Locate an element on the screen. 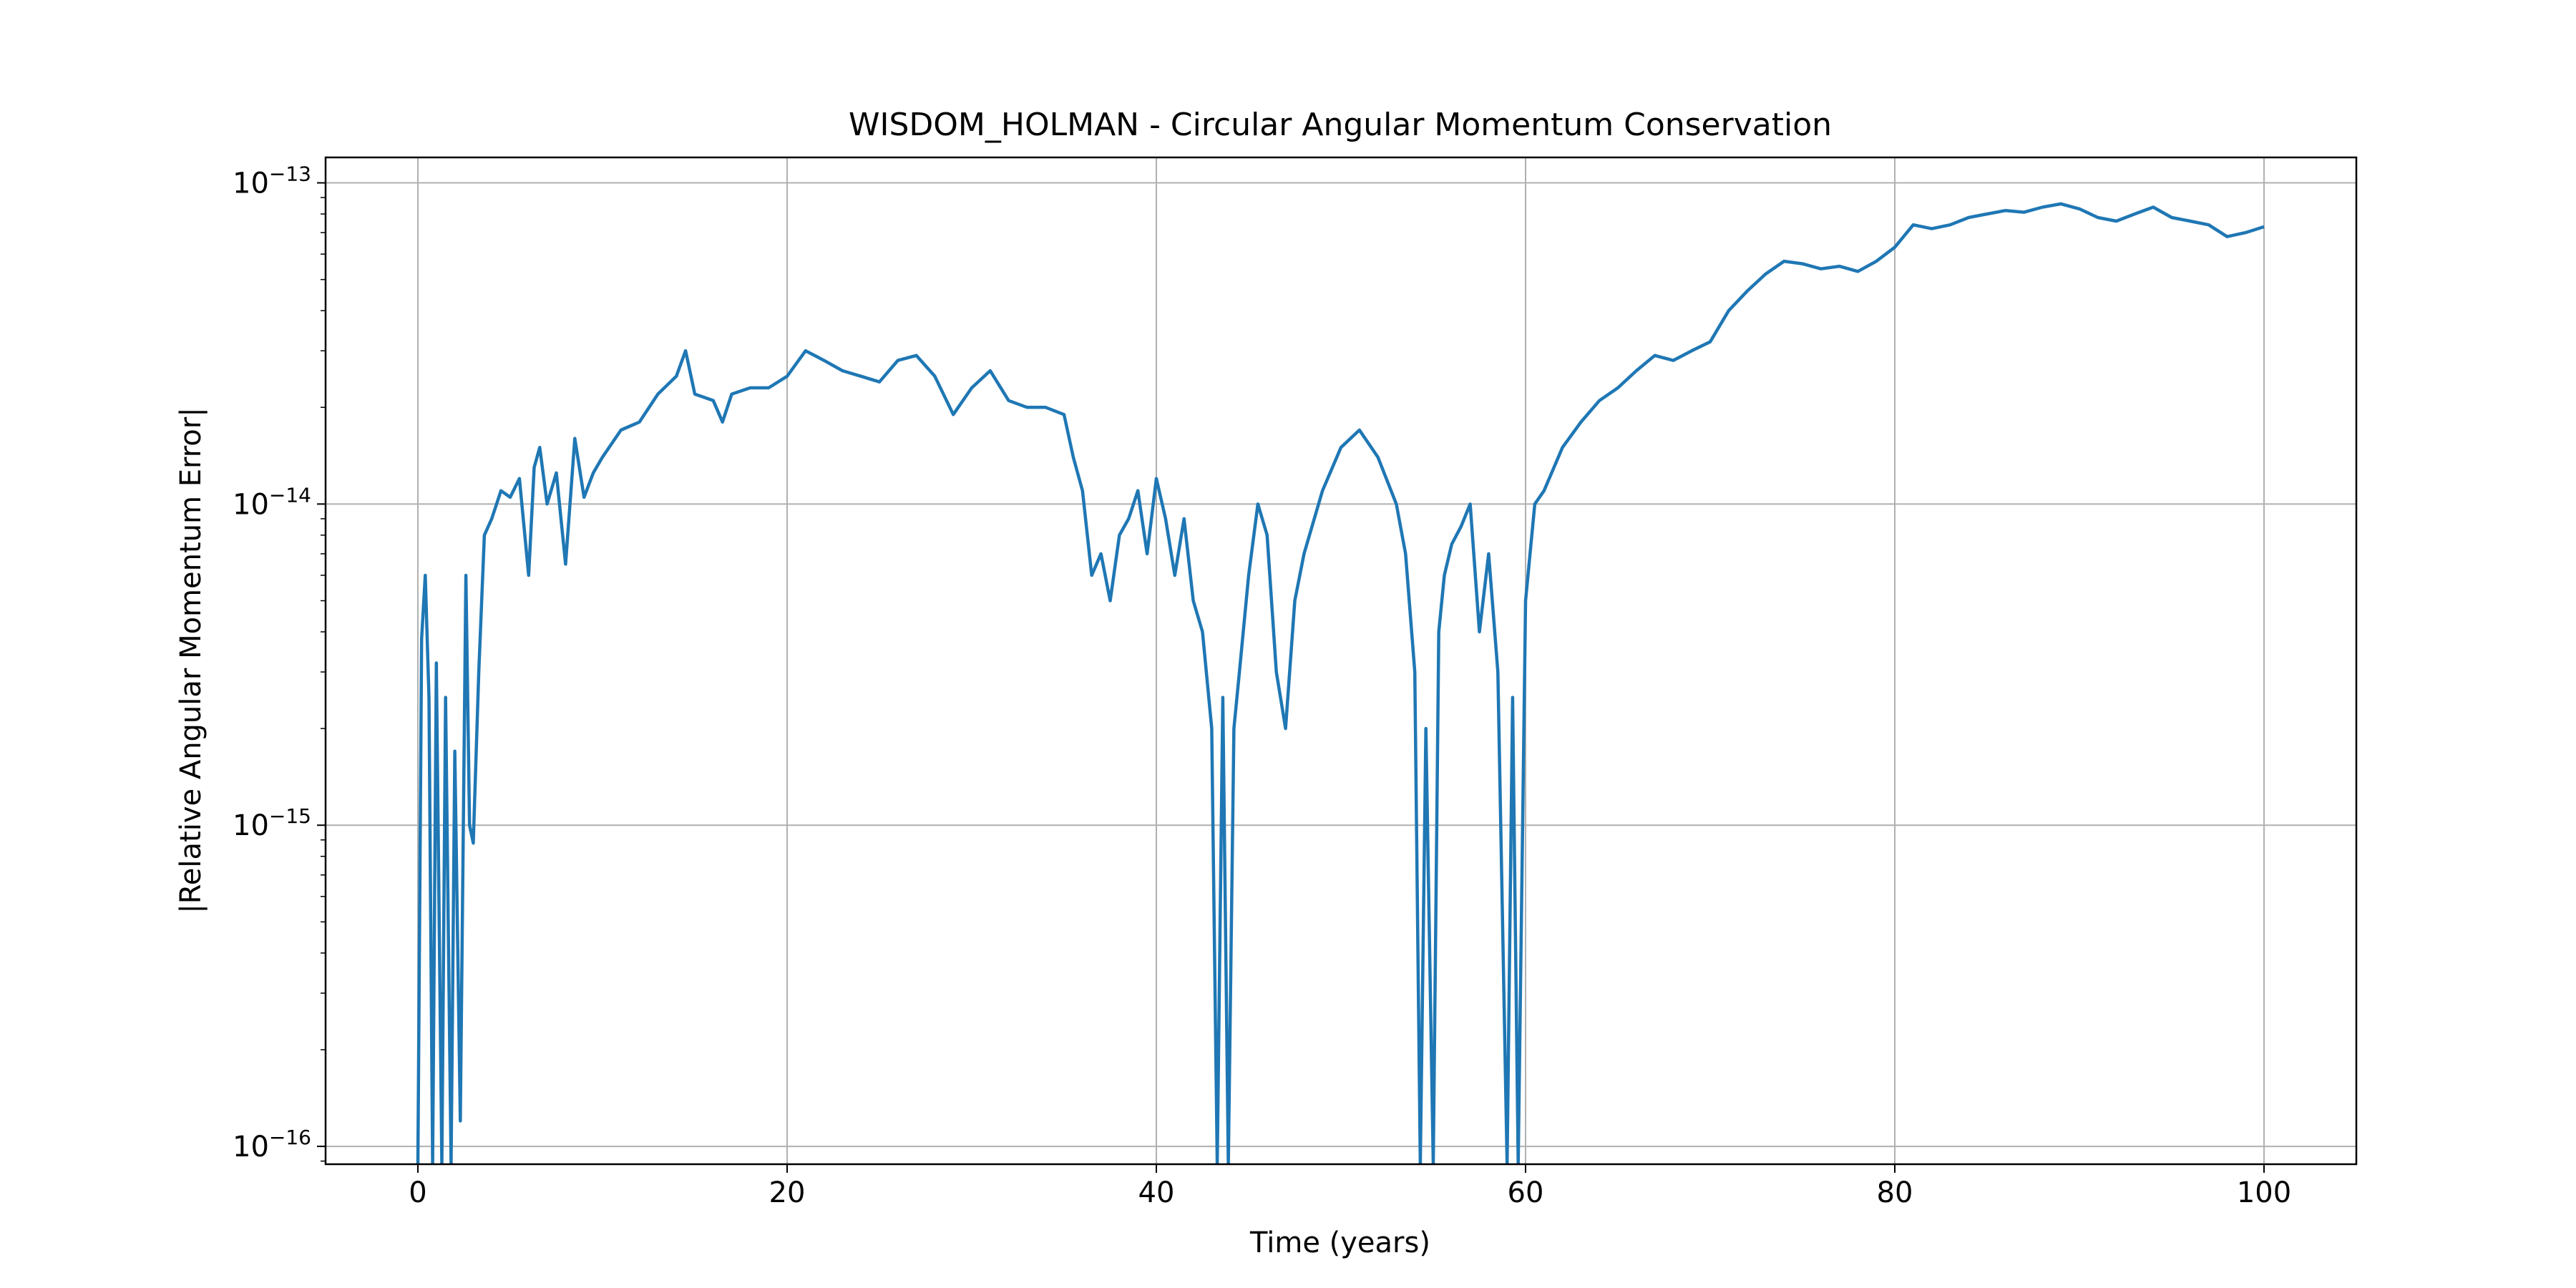 The width and height of the screenshot is (2576, 1288). x-tick-label: 0 is located at coordinates (417, 1192).